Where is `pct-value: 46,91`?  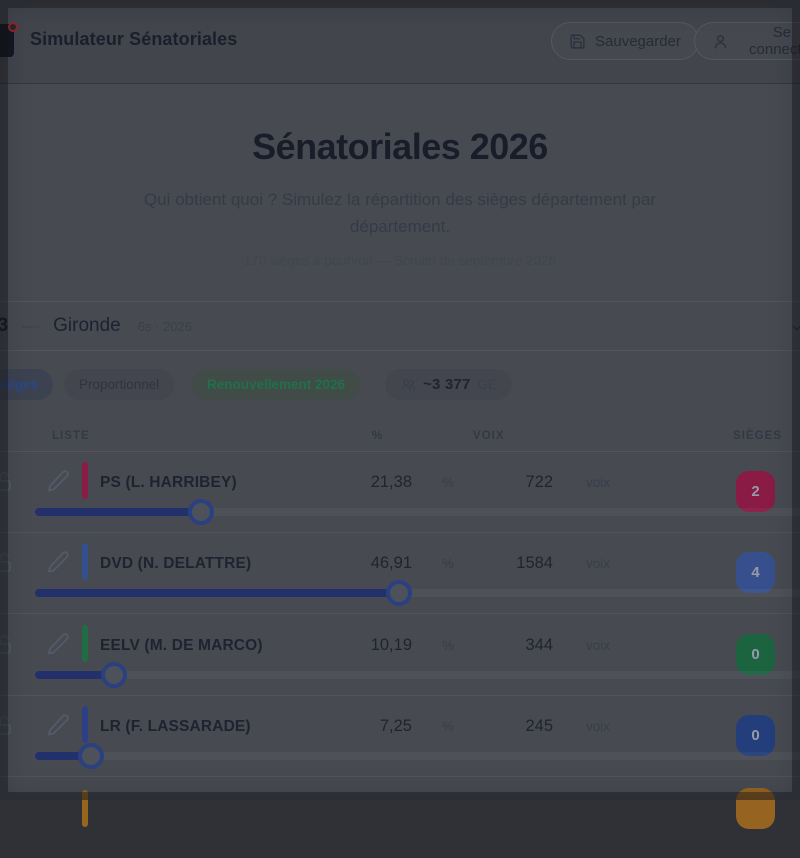 pct-value: 46,91 is located at coordinates (391, 563).